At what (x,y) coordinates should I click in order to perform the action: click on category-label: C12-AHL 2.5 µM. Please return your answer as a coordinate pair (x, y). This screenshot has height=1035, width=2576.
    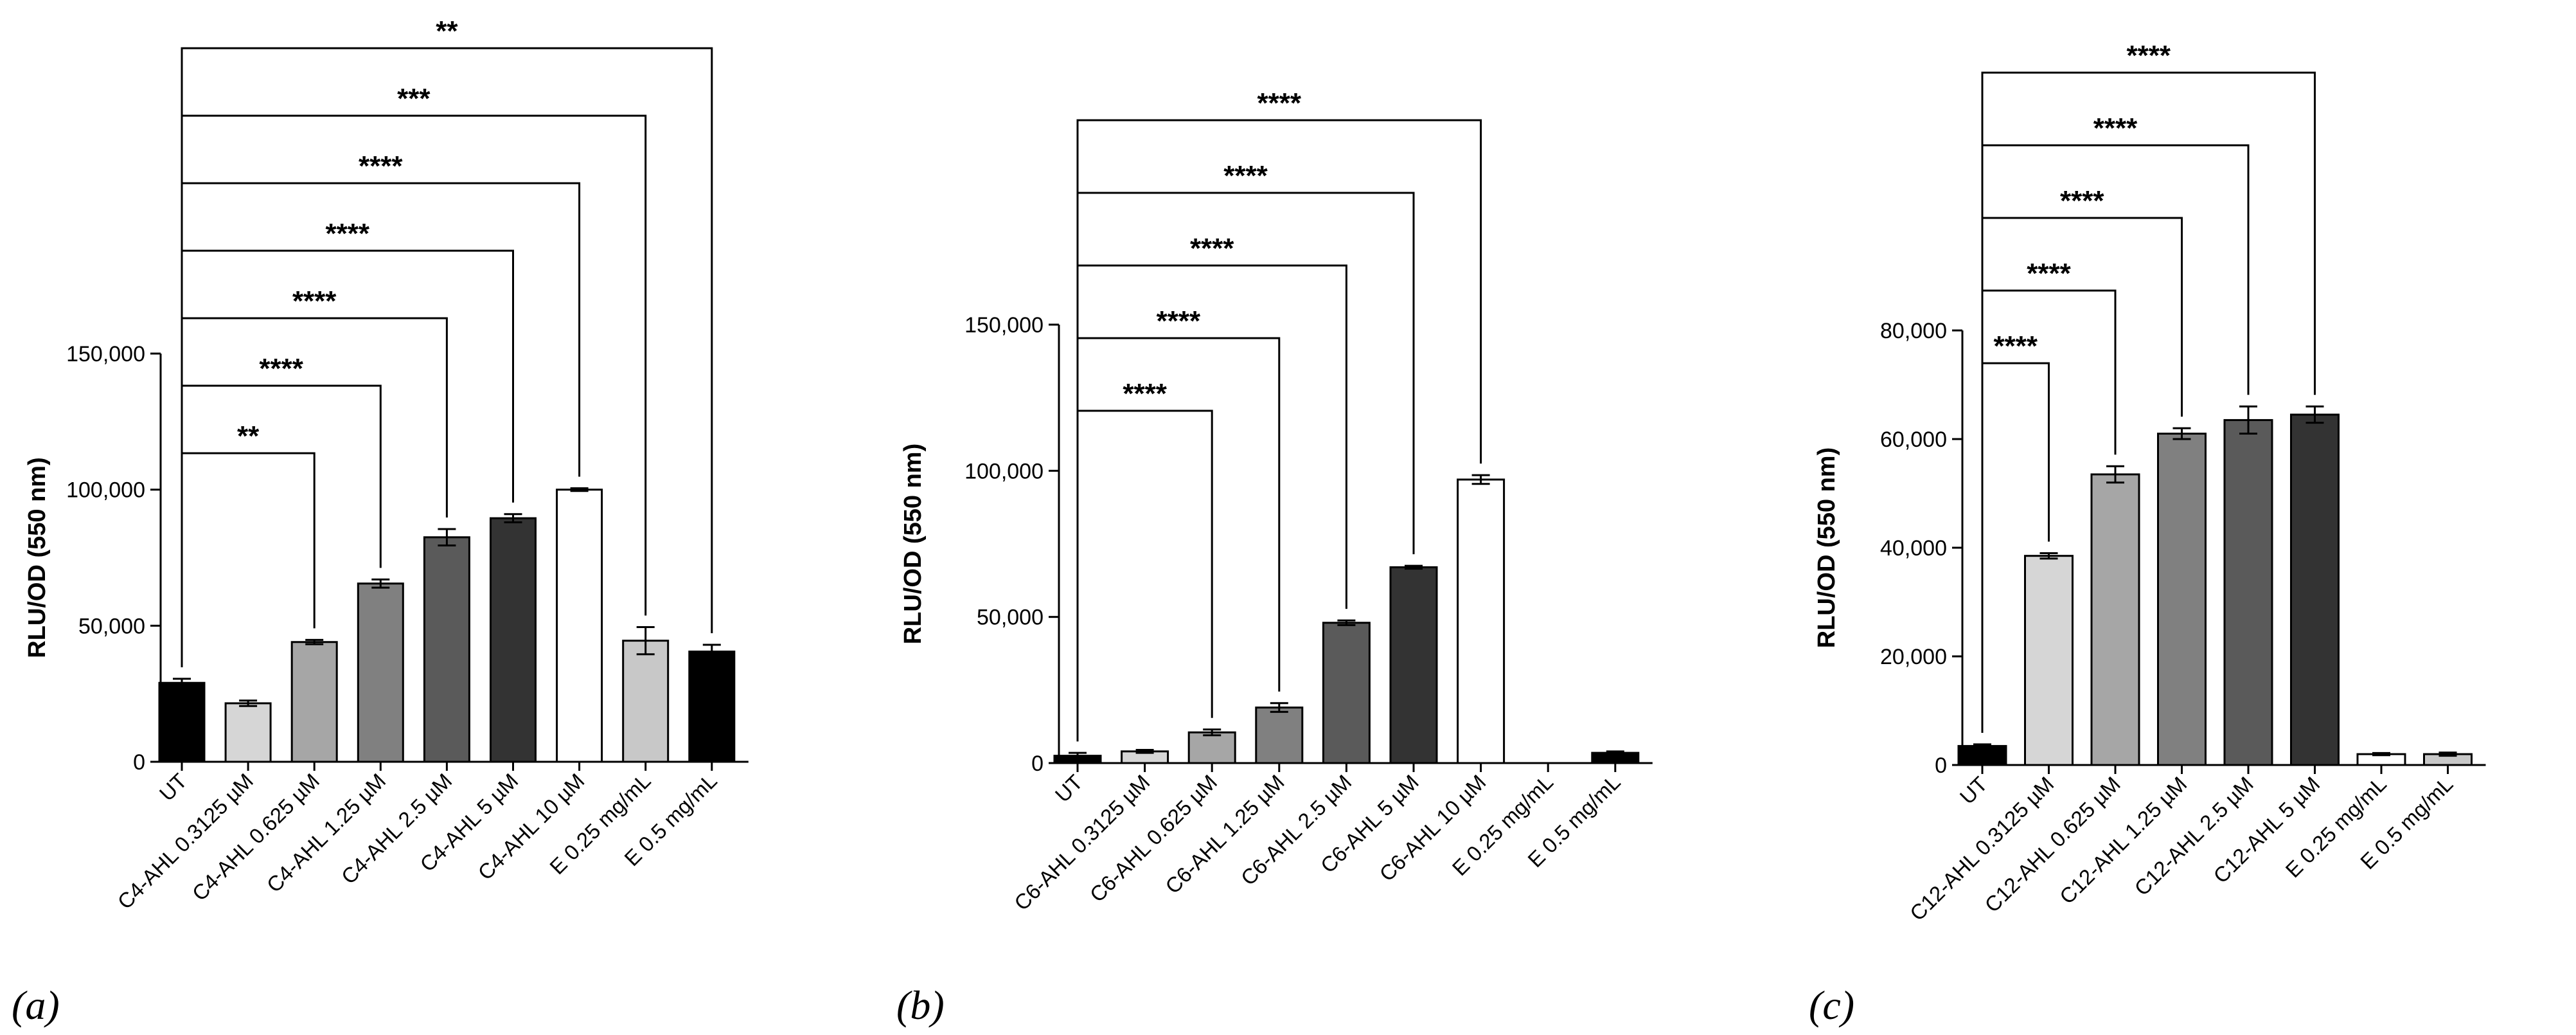
    Looking at the image, I should click on (2194, 836).